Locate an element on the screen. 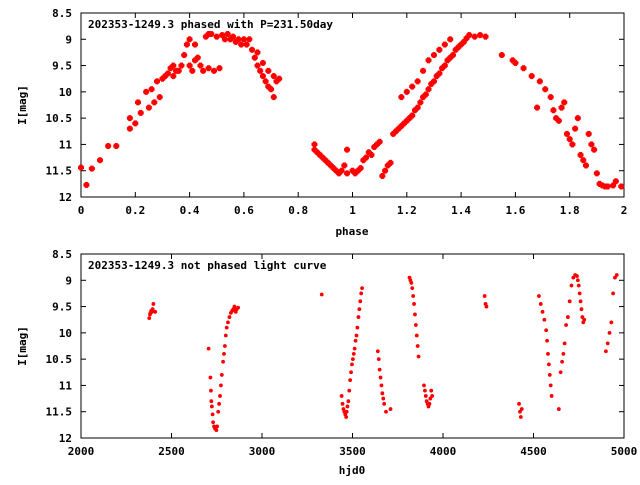 The image size is (640, 485). y-tick-label: 10.5 is located at coordinates (59, 118).